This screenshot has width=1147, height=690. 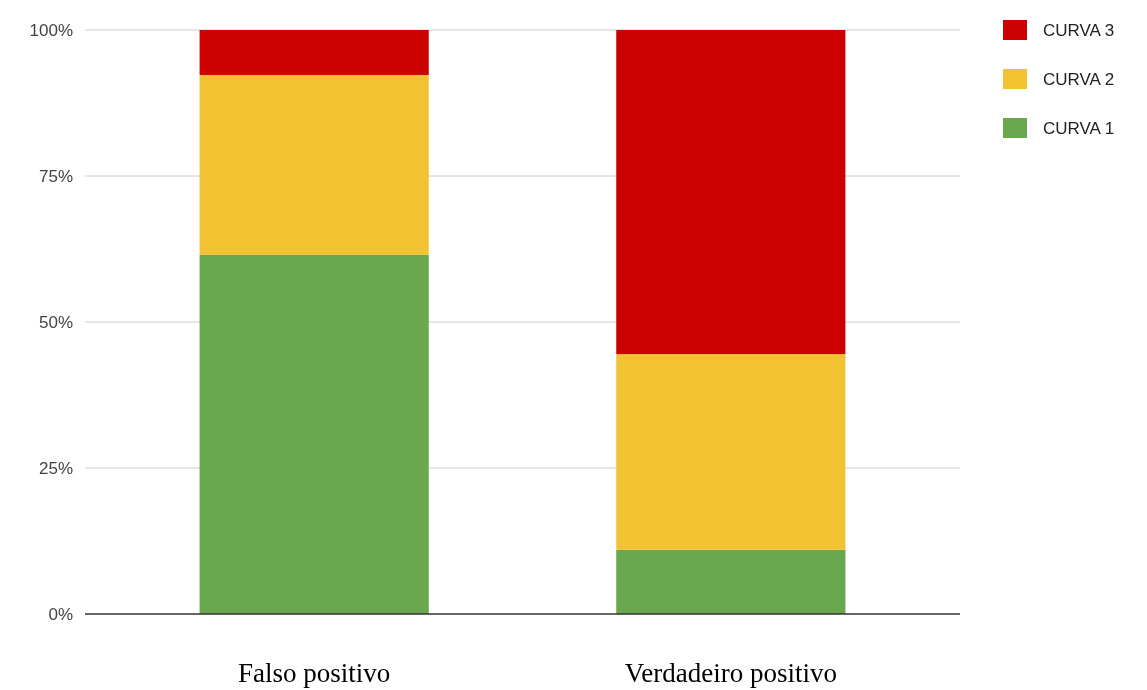 What do you see at coordinates (51, 30) in the screenshot?
I see `y-tick-label: 100%` at bounding box center [51, 30].